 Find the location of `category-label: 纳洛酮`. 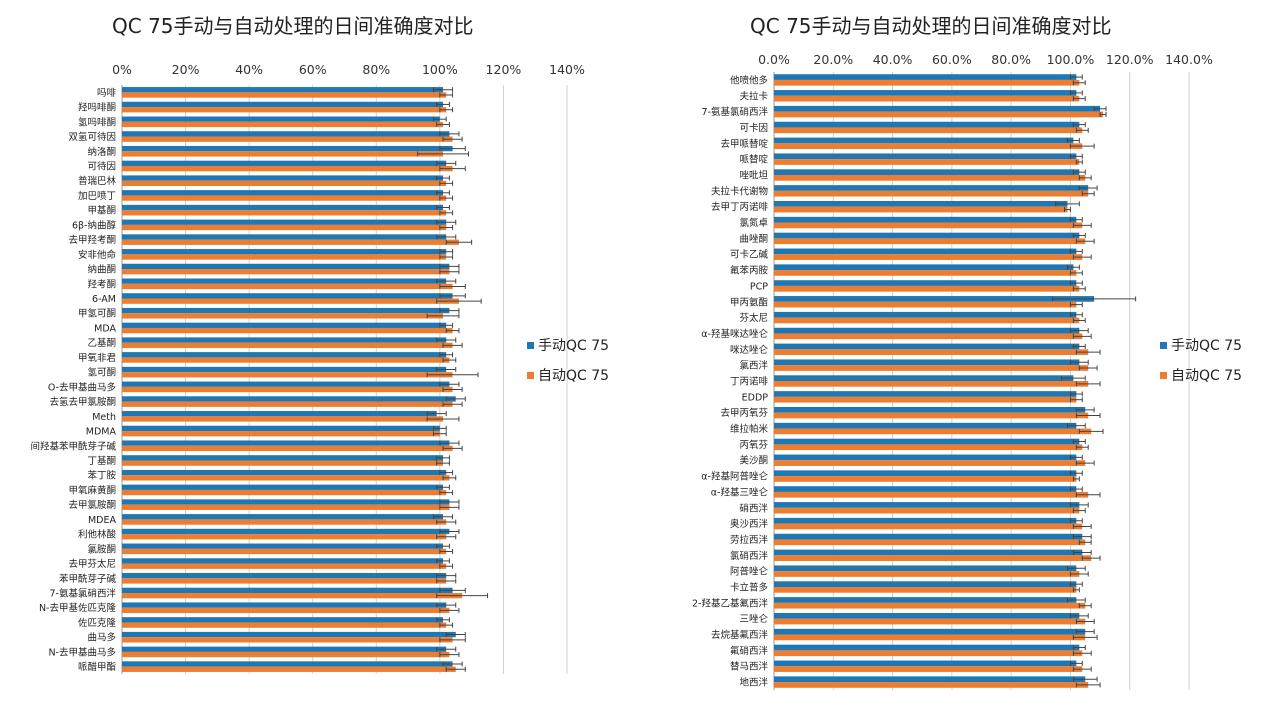

category-label: 纳洛酮 is located at coordinates (101, 152).